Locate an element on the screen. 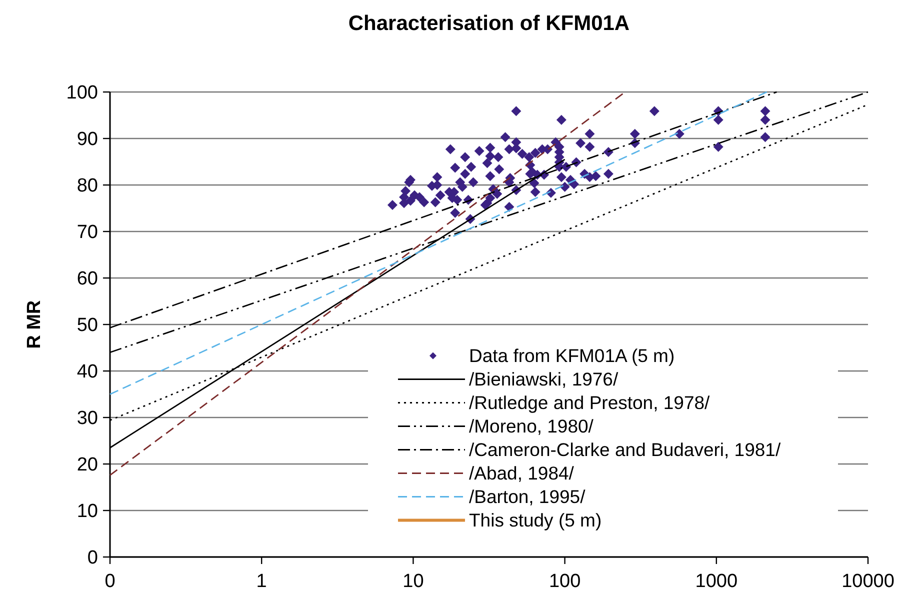  legend-label: Data from KFM01A (5 m) is located at coordinates (572, 355).